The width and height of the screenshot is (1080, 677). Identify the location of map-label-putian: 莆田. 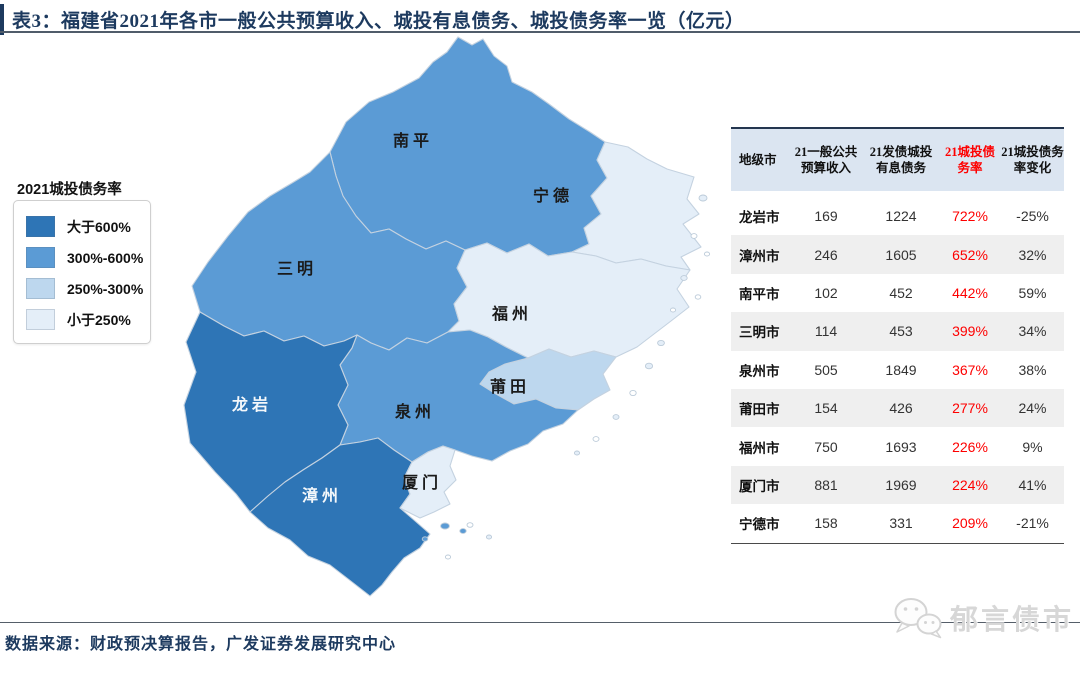
(510, 386).